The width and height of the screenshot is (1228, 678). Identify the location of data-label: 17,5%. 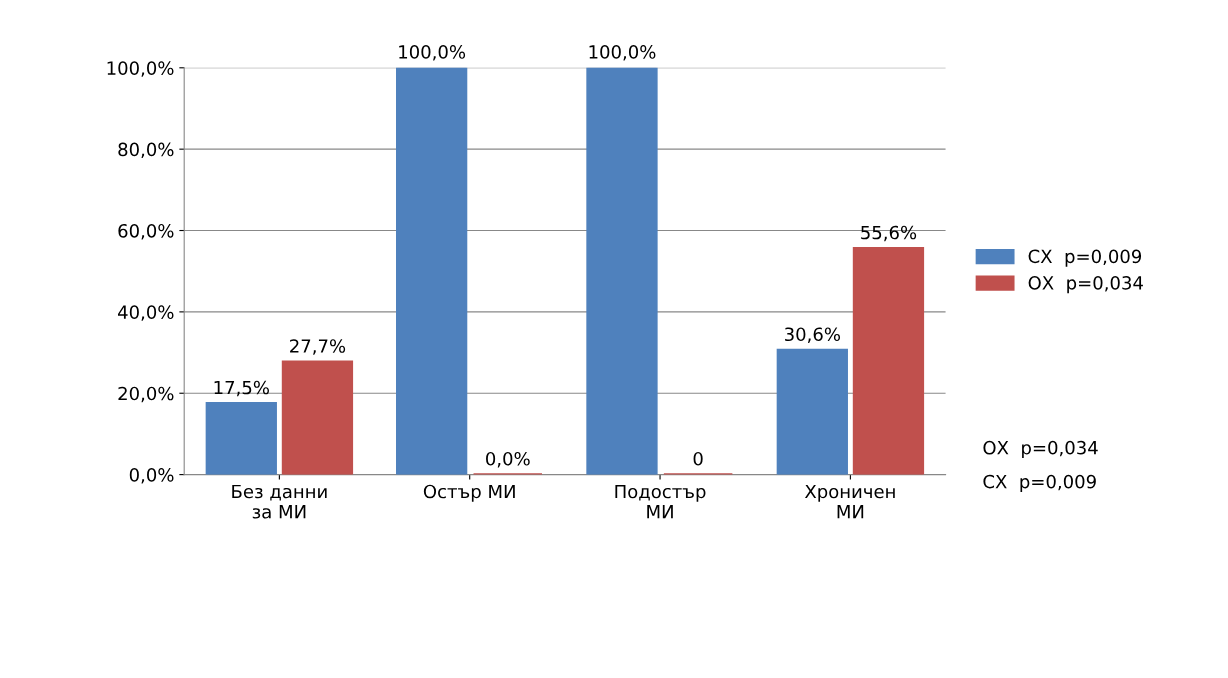
(241, 388).